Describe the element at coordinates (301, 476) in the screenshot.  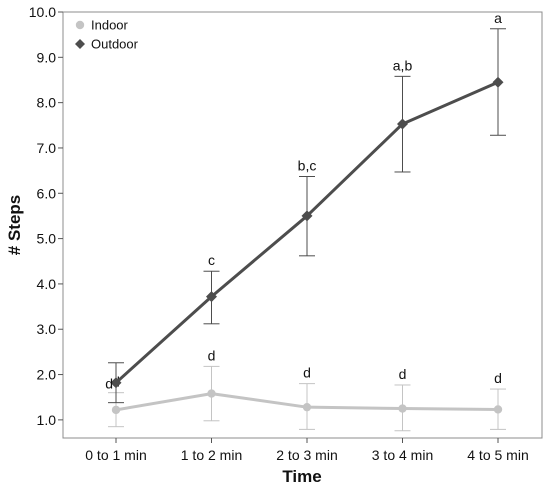
I see `x-axis-title: Time` at that location.